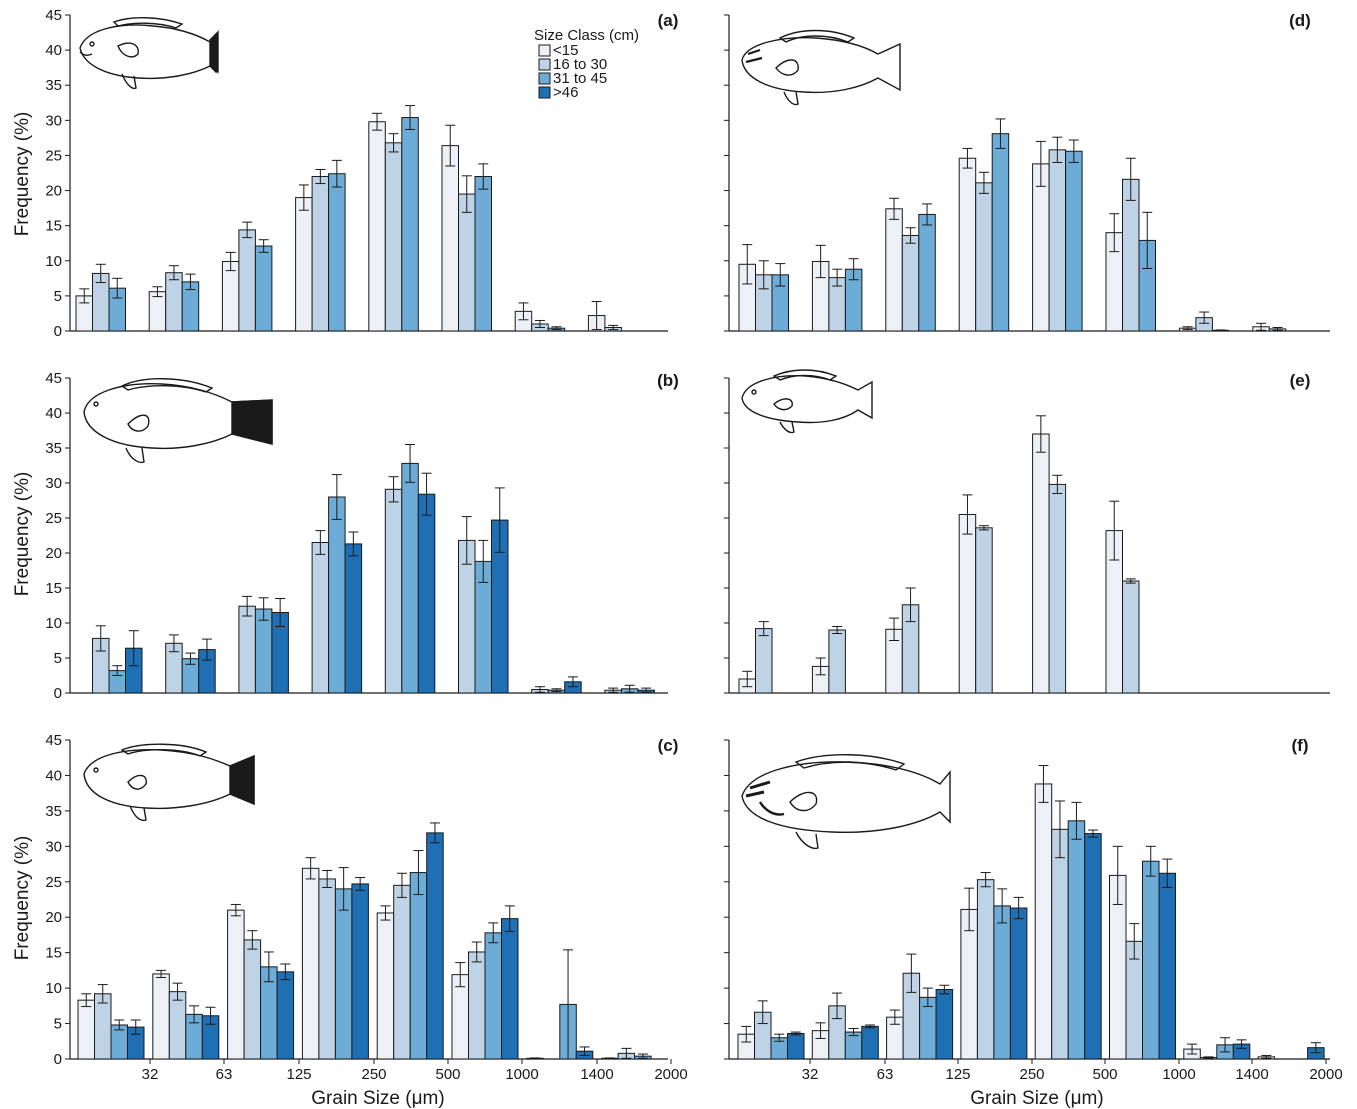  I want to click on x-tick-label: 63, so click(885, 1074).